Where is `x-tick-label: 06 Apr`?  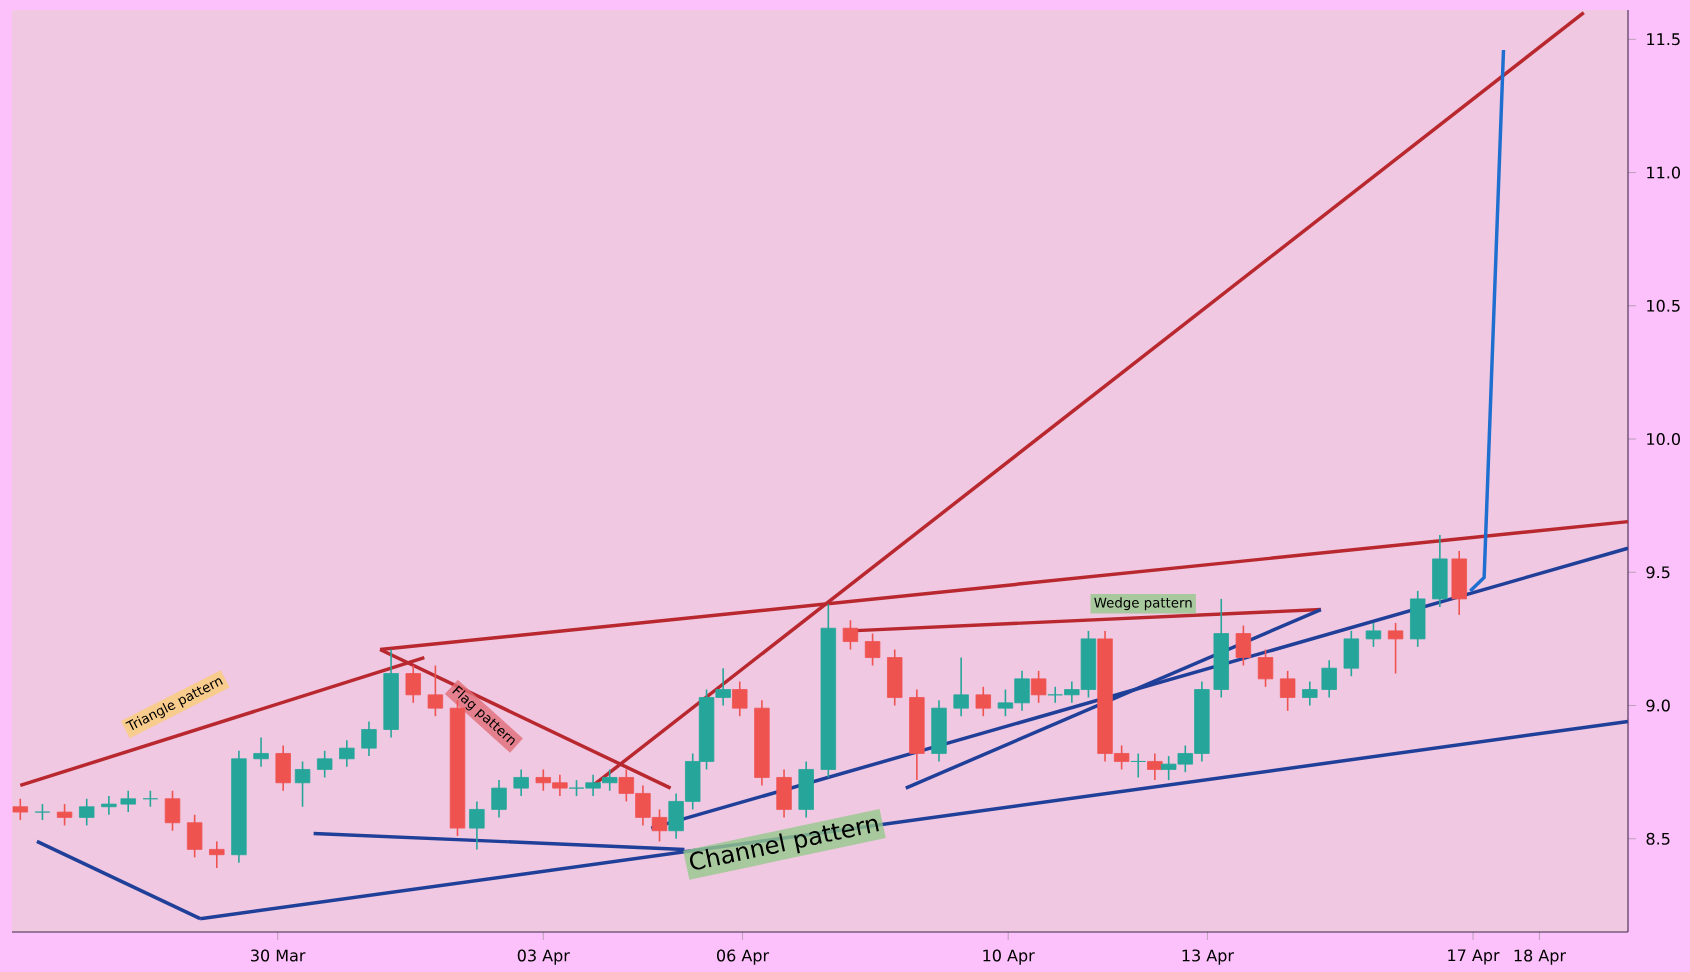
x-tick-label: 06 Apr is located at coordinates (743, 957).